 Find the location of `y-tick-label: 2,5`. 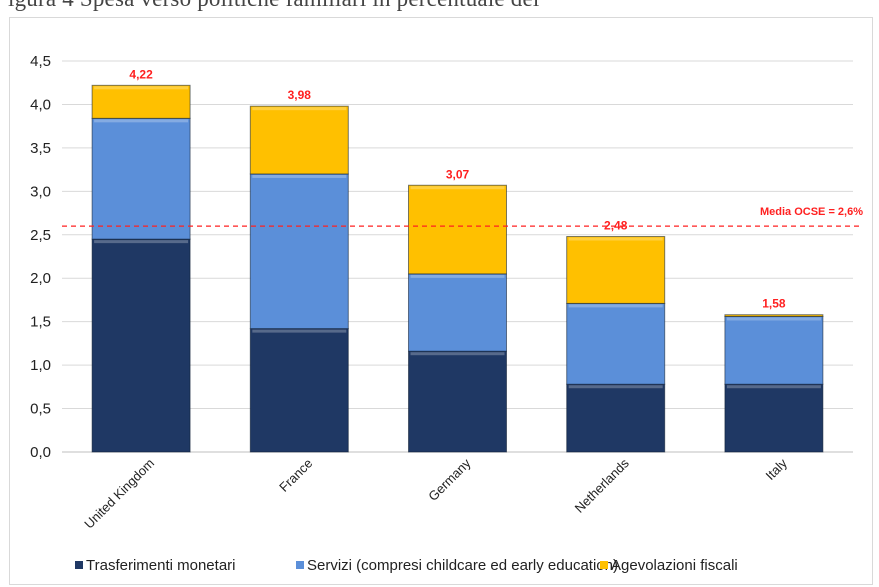

y-tick-label: 2,5 is located at coordinates (40, 235).